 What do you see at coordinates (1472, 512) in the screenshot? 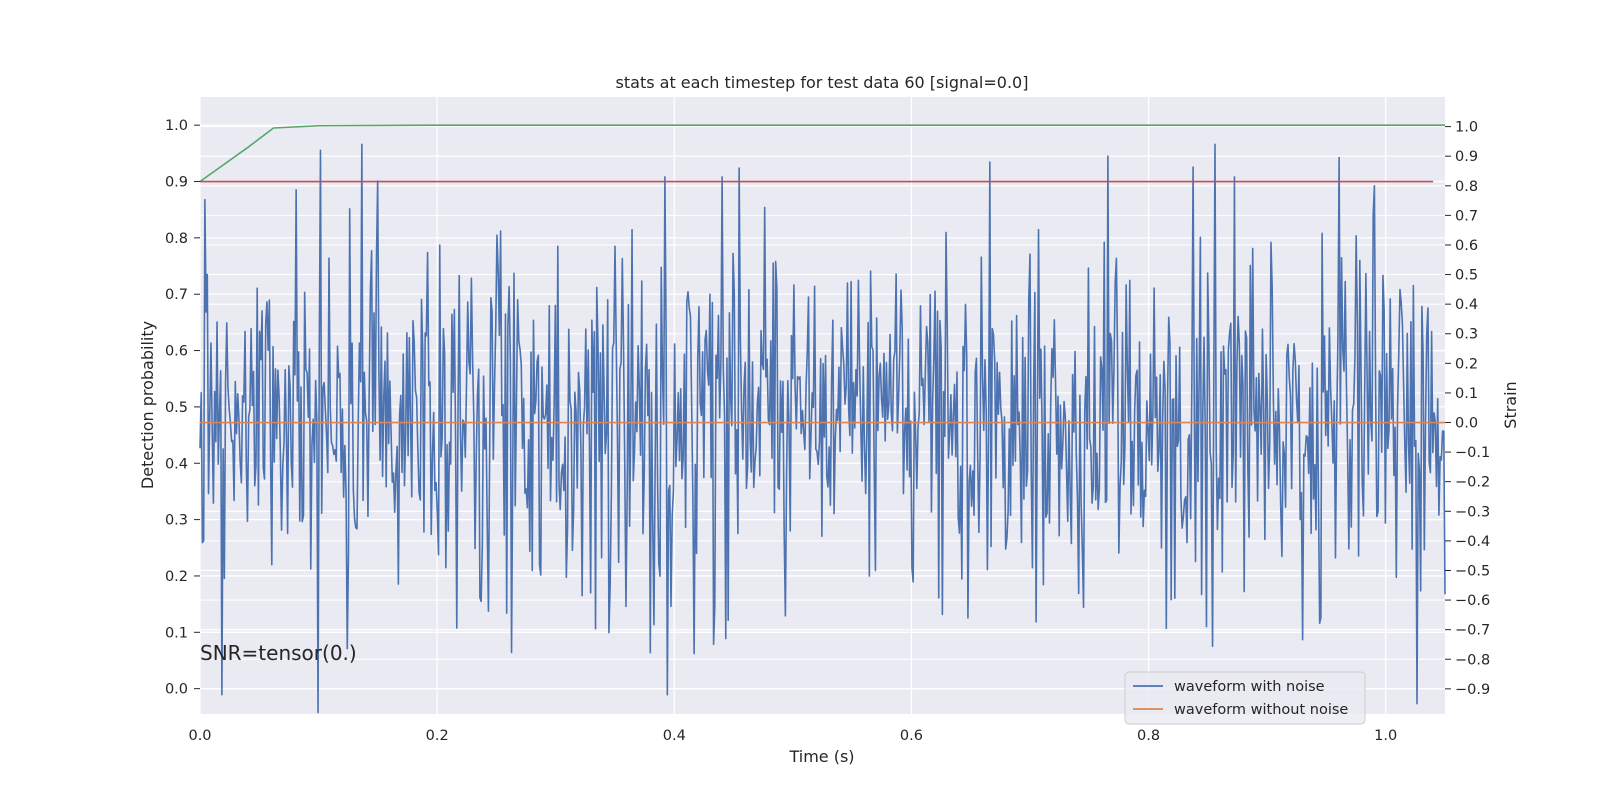
I see `y-right-tick-label: −0.3` at bounding box center [1472, 512].